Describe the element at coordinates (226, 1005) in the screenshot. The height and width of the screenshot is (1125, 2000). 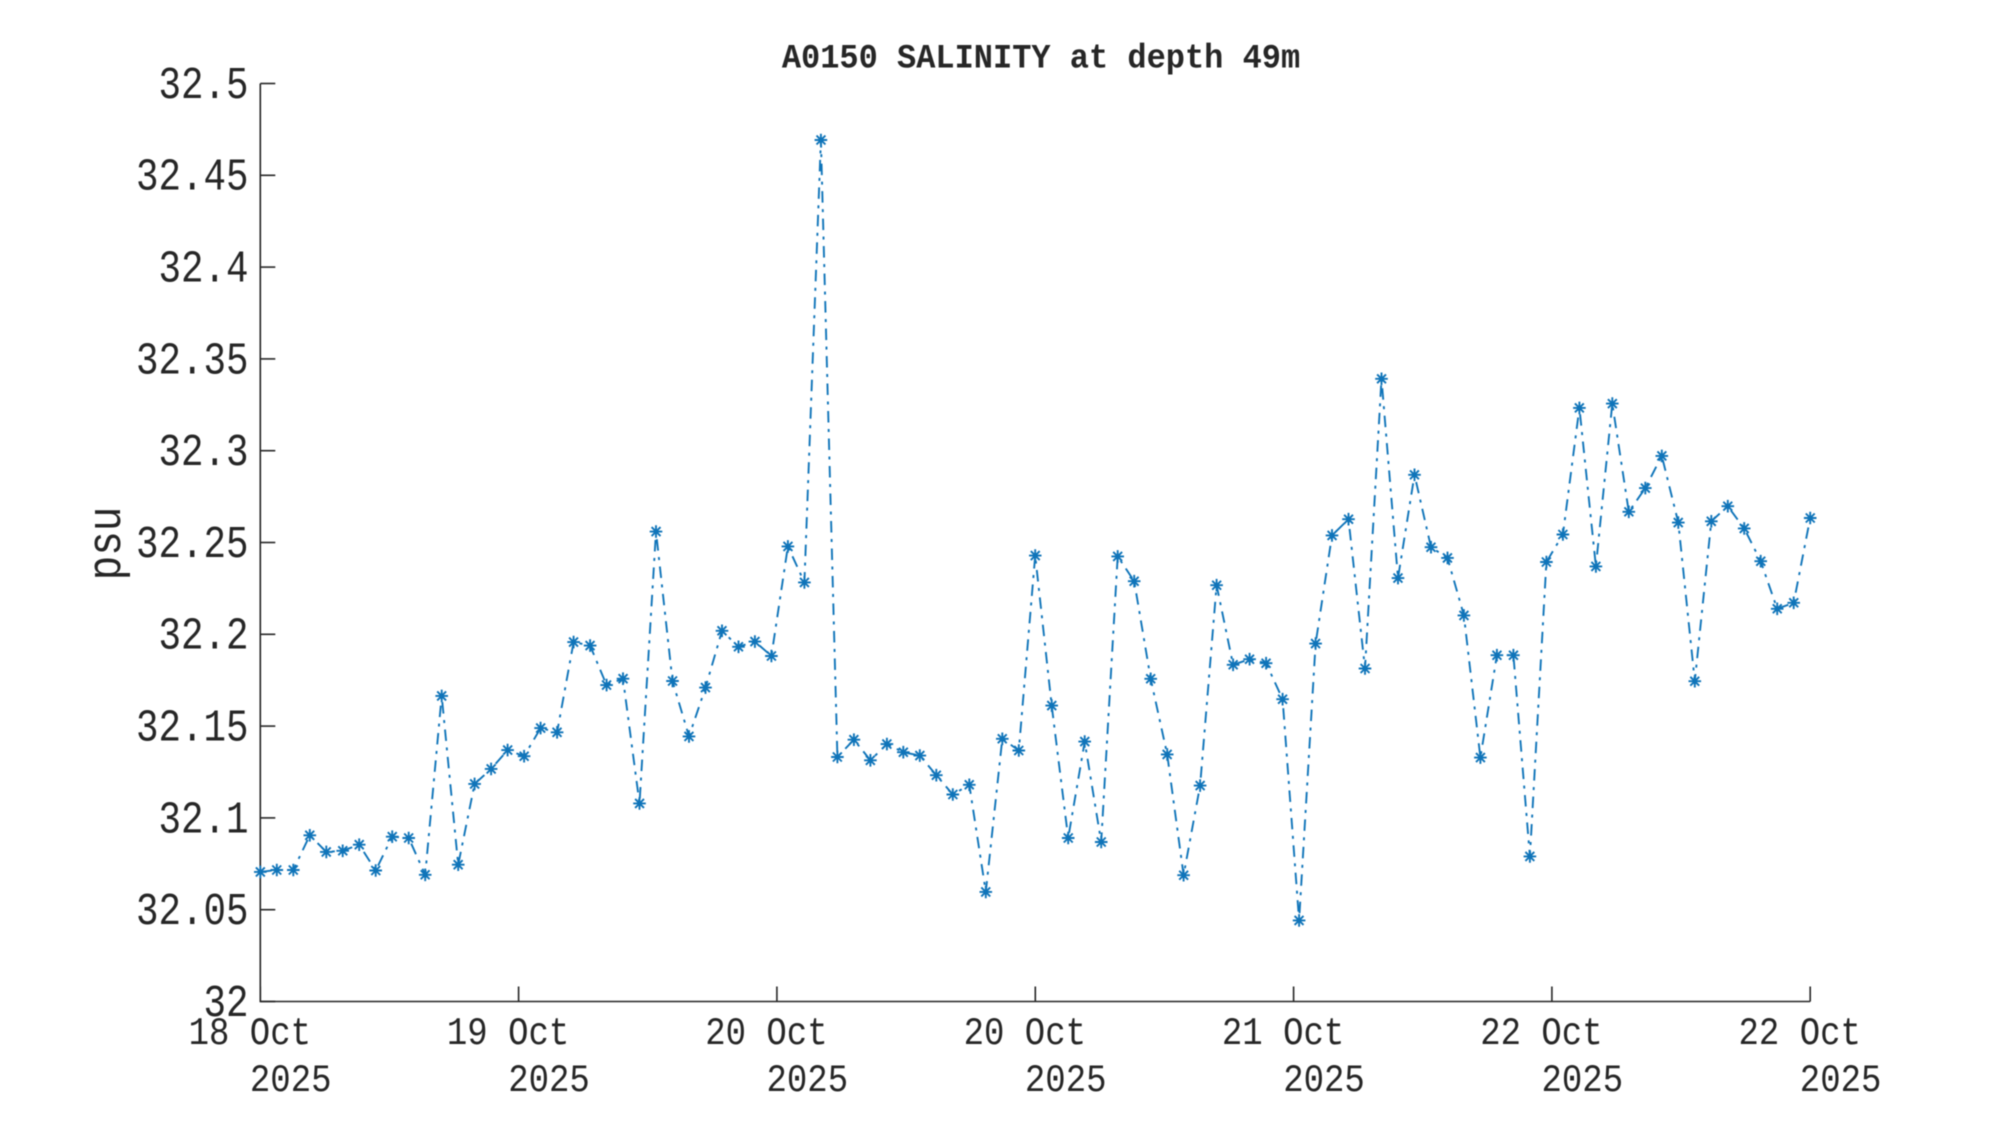
I see `svg-text: 32` at that location.